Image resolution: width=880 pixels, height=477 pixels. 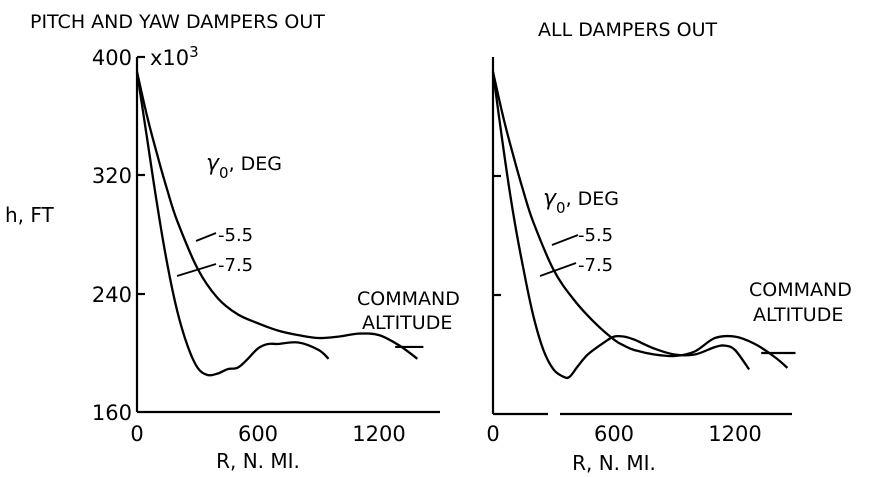 I want to click on y-multiplier-label: x103, so click(x=174, y=56).